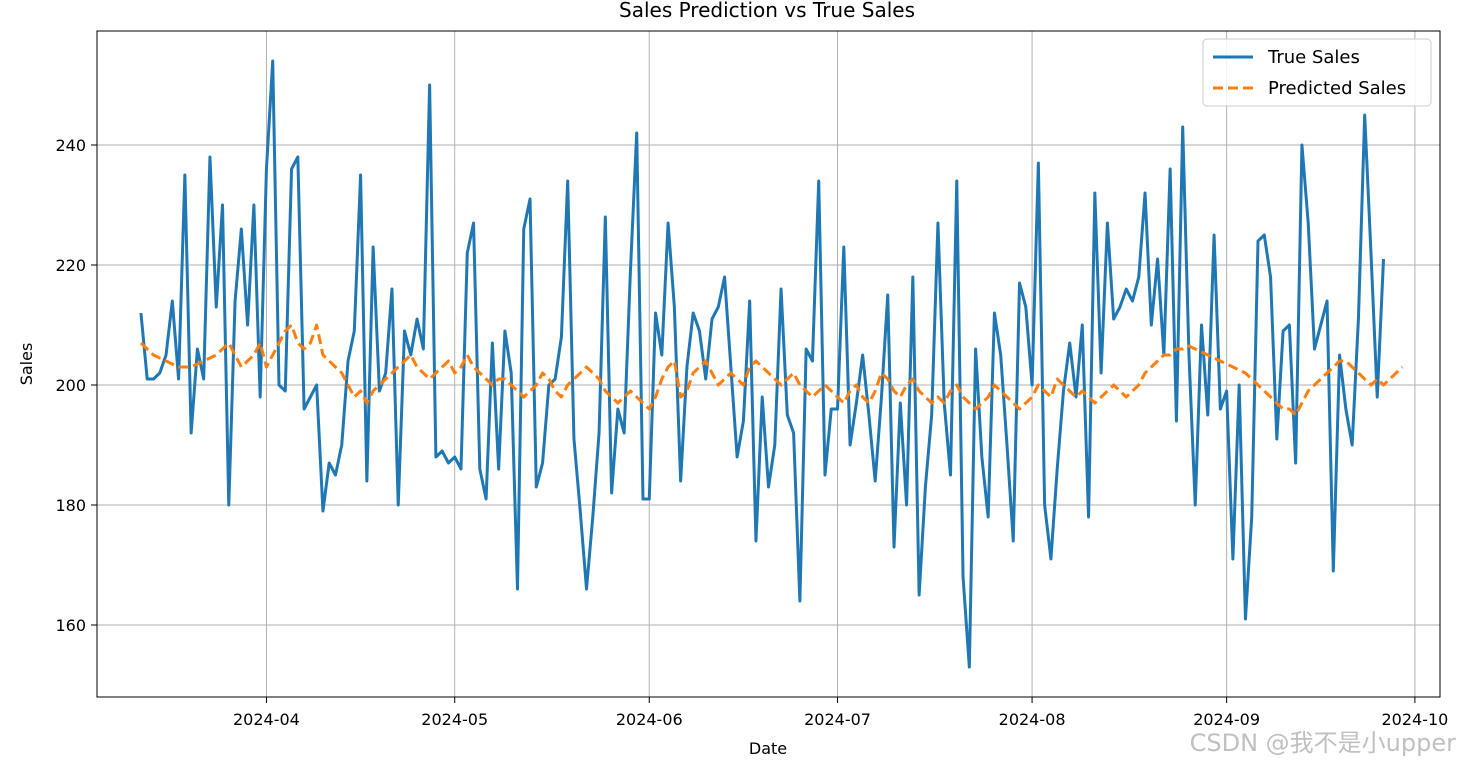 This screenshot has height=766, width=1462. What do you see at coordinates (1226, 719) in the screenshot?
I see `x-tick-label: 2024-09` at bounding box center [1226, 719].